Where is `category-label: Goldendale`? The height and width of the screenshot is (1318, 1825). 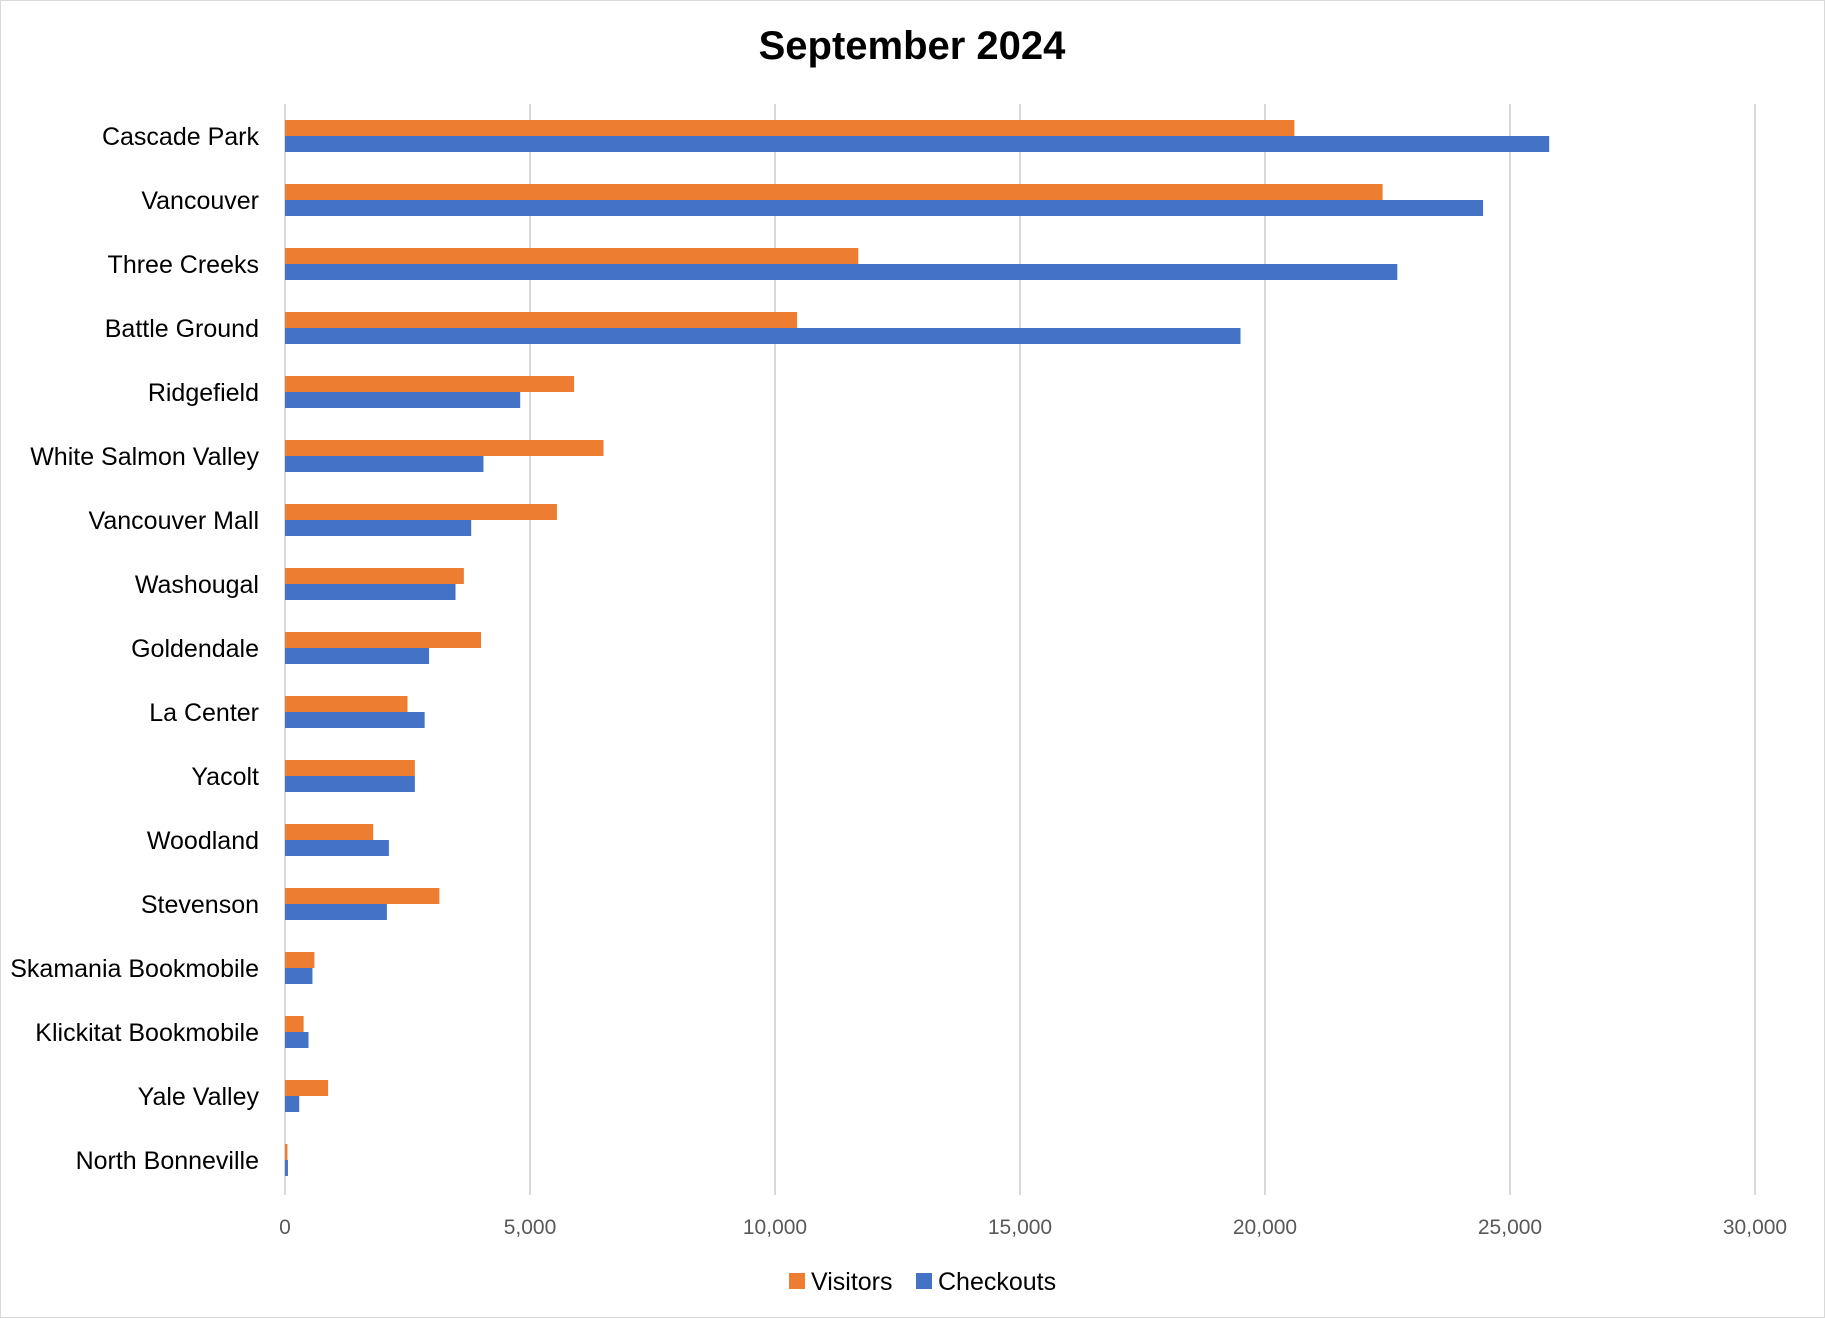 category-label: Goldendale is located at coordinates (195, 649).